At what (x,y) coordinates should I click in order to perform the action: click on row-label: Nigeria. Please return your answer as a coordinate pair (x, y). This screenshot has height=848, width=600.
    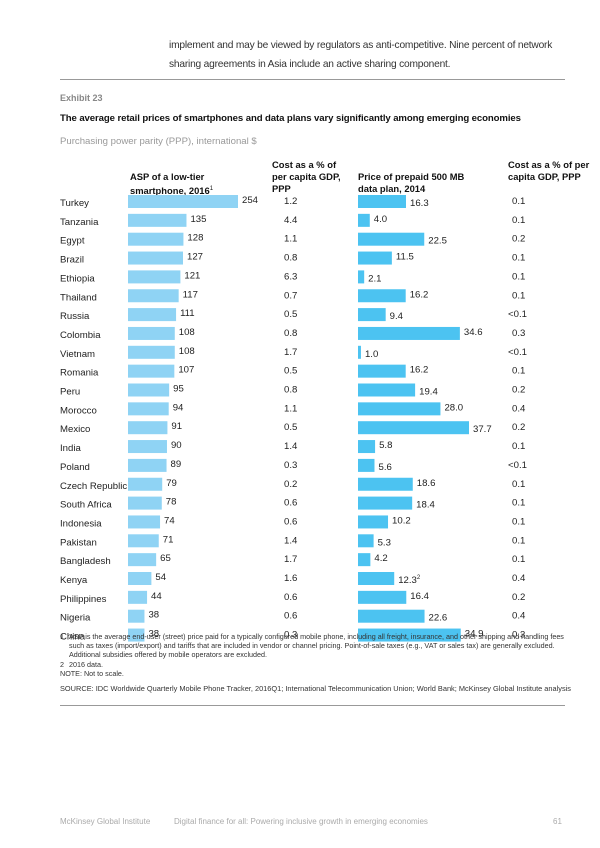
    Looking at the image, I should click on (75, 618).